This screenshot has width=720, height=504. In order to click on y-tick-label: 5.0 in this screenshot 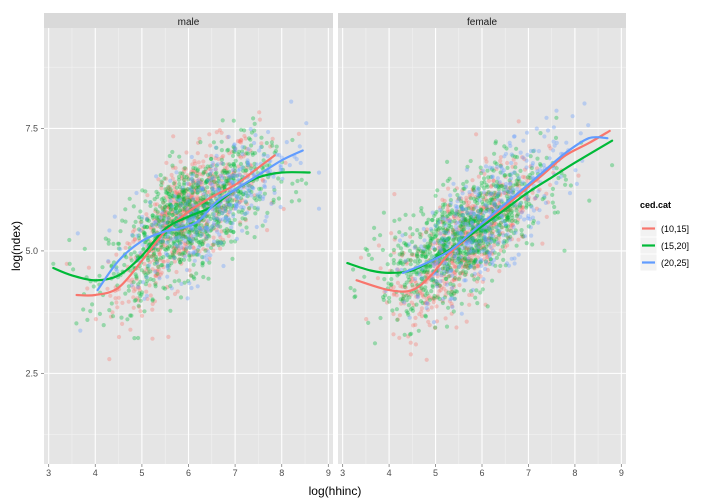, I will do `click(31, 251)`.